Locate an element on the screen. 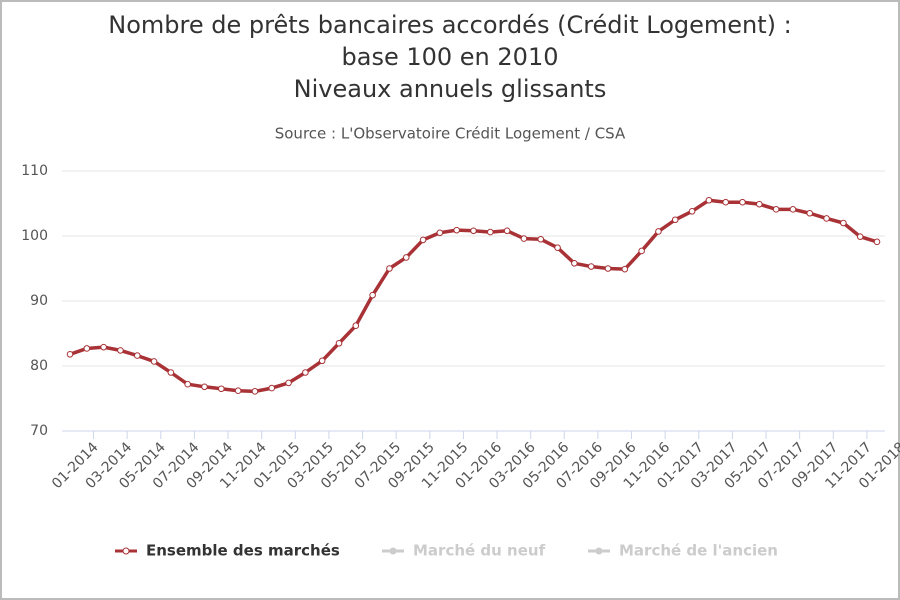  y-tick-label: 70 is located at coordinates (39, 431).